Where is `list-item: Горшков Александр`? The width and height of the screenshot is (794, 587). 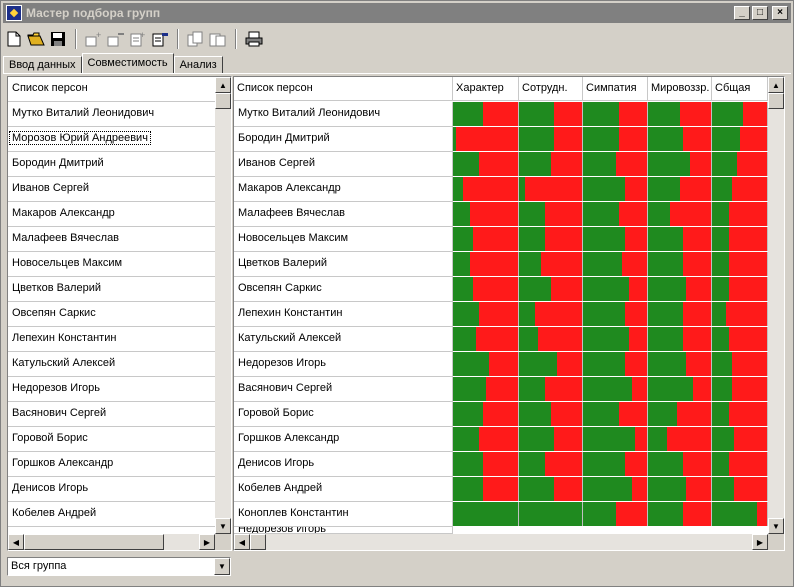
list-item: Горшков Александр is located at coordinates (111, 464).